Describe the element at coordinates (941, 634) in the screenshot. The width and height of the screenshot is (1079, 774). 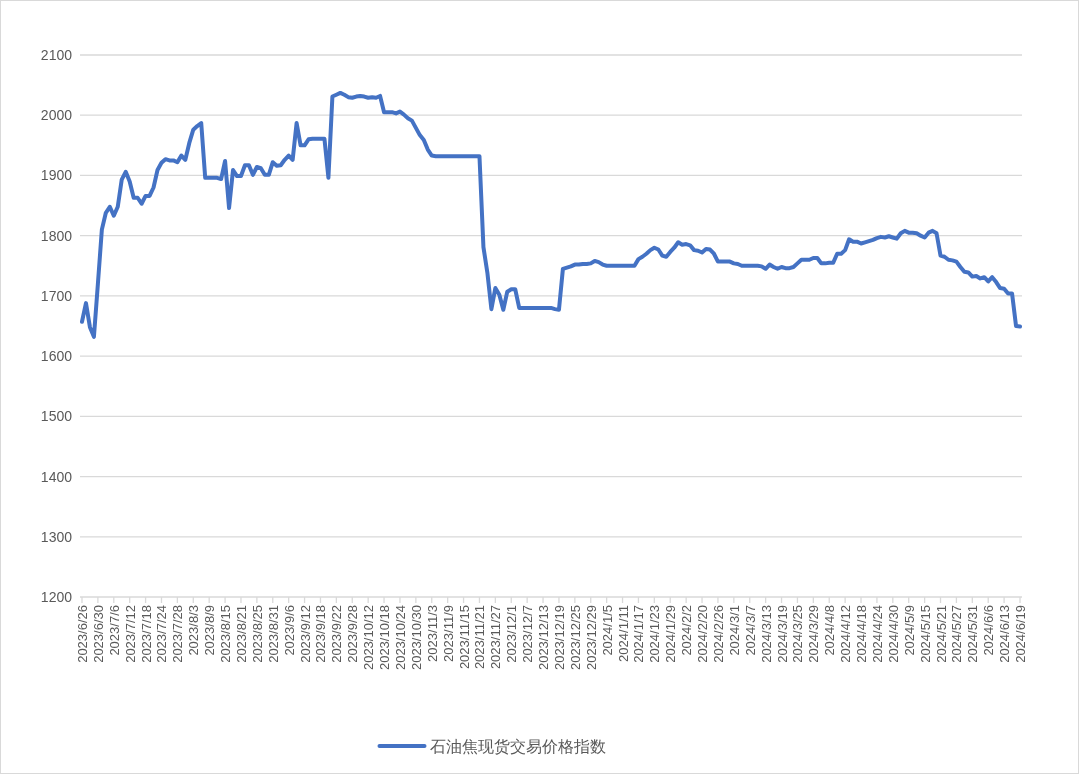
I see `x-tick-label: 2024/5/21` at that location.